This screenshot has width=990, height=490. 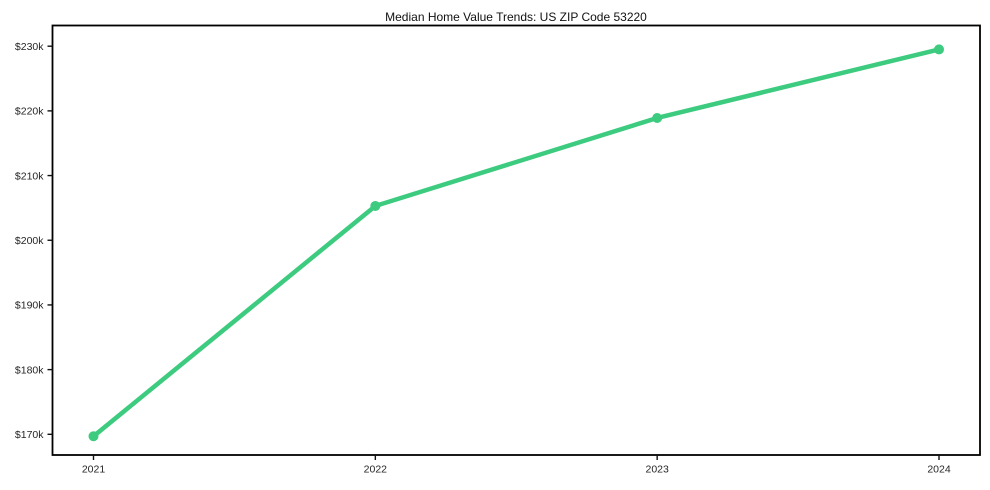 I want to click on x-tick-label: 2021, so click(x=94, y=470).